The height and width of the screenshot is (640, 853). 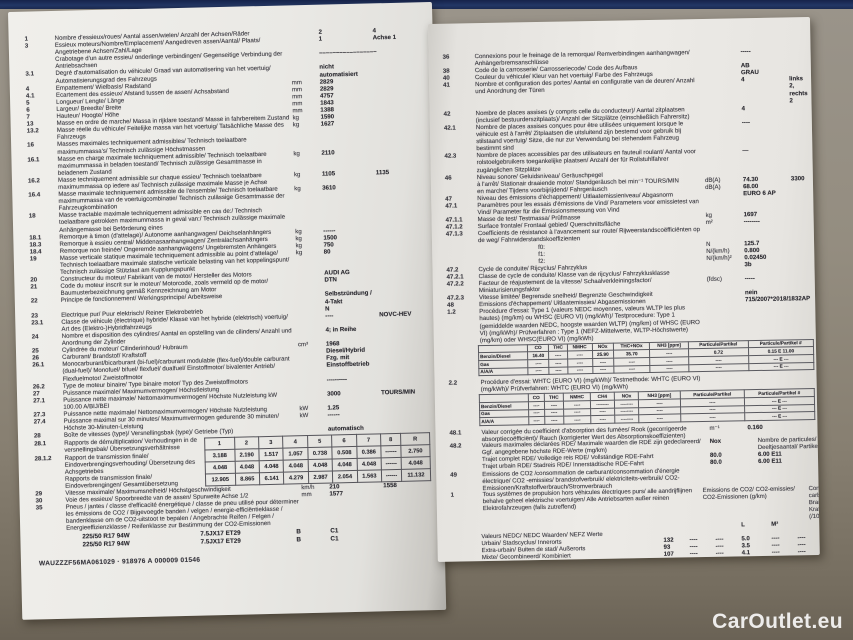 What do you see at coordinates (368, 440) in the screenshot?
I see `gear-header: 7` at bounding box center [368, 440].